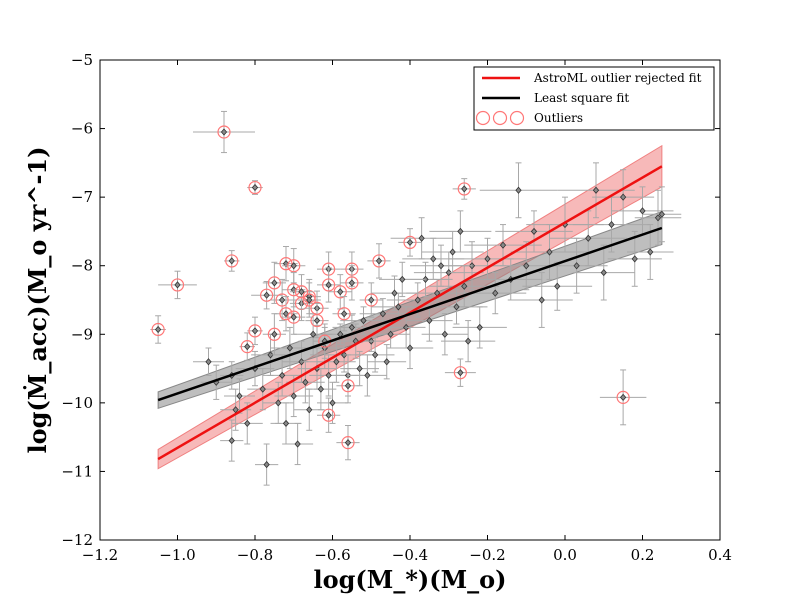 The height and width of the screenshot is (600, 800). I want to click on y-tick-label: −11, so click(77, 471).